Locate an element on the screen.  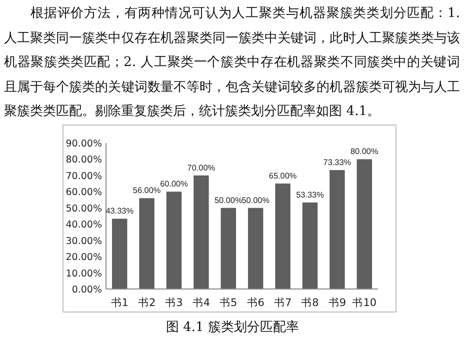
x-tick-label: 书4 is located at coordinates (201, 302).